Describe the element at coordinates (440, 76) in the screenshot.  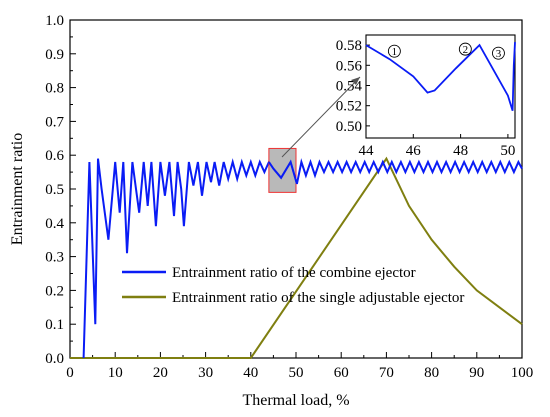
I see `inset-series-line` at that location.